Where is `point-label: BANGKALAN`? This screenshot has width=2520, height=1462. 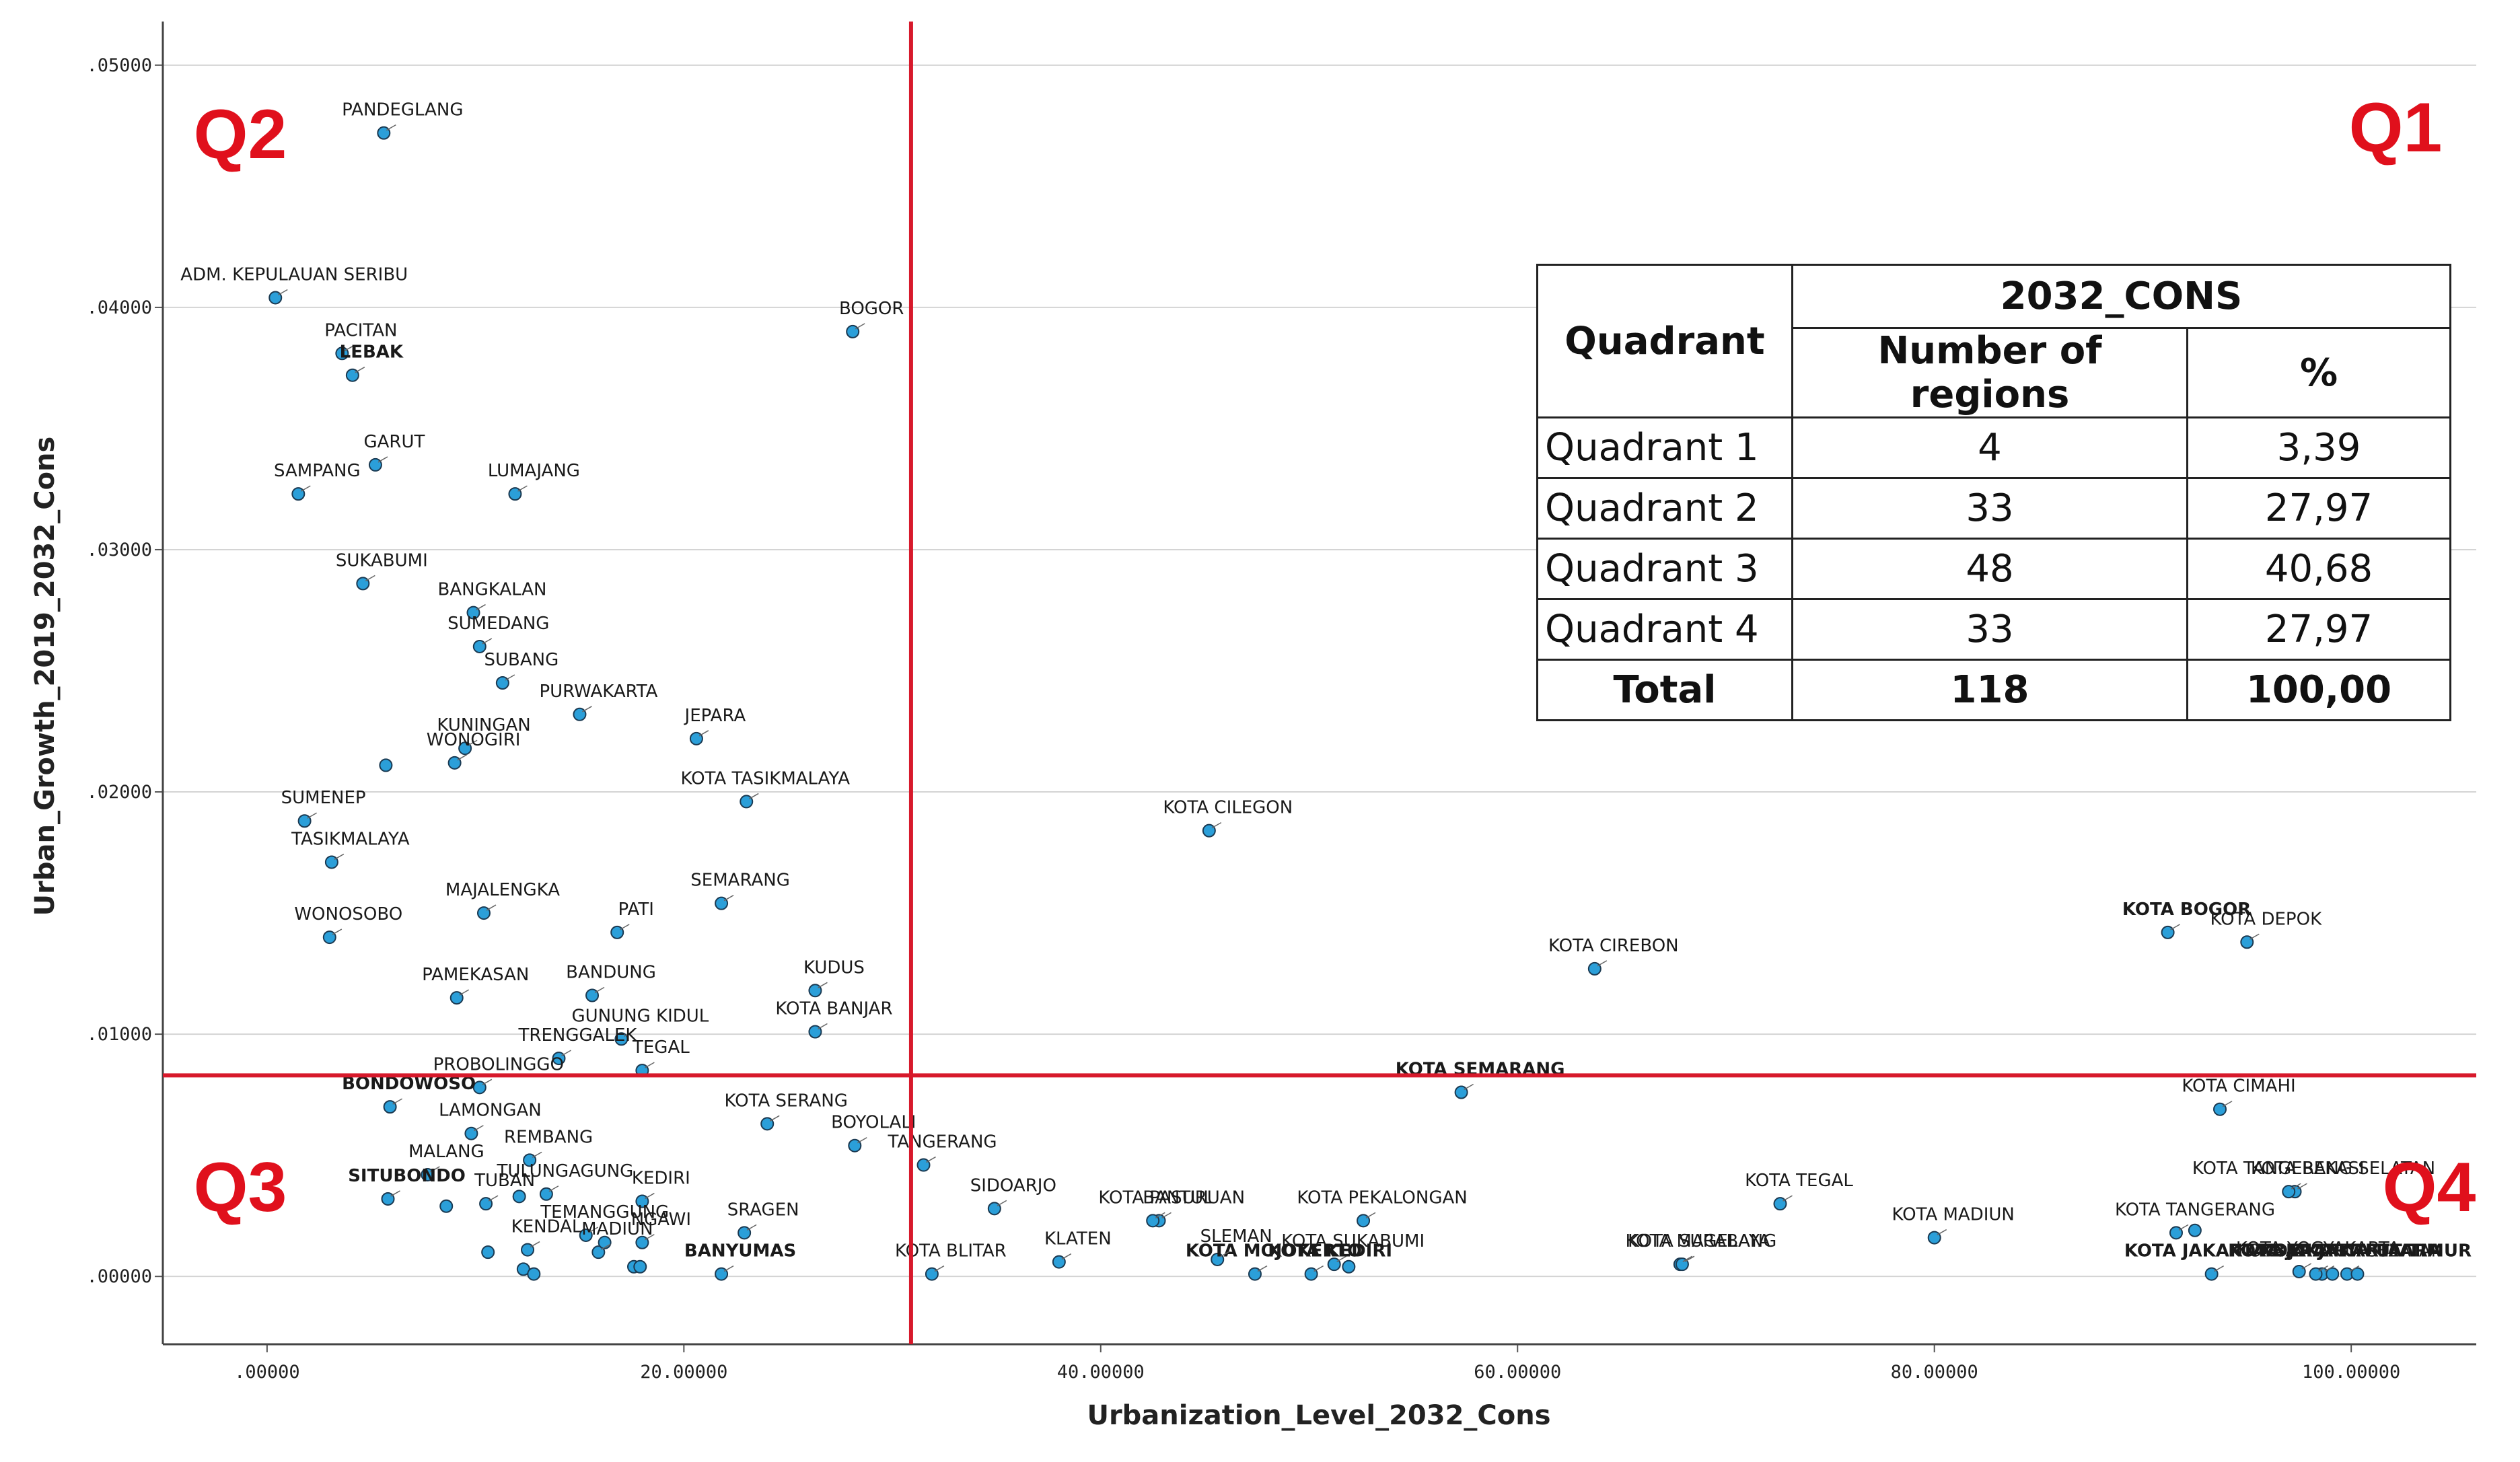
point-label: BANGKALAN is located at coordinates (492, 590).